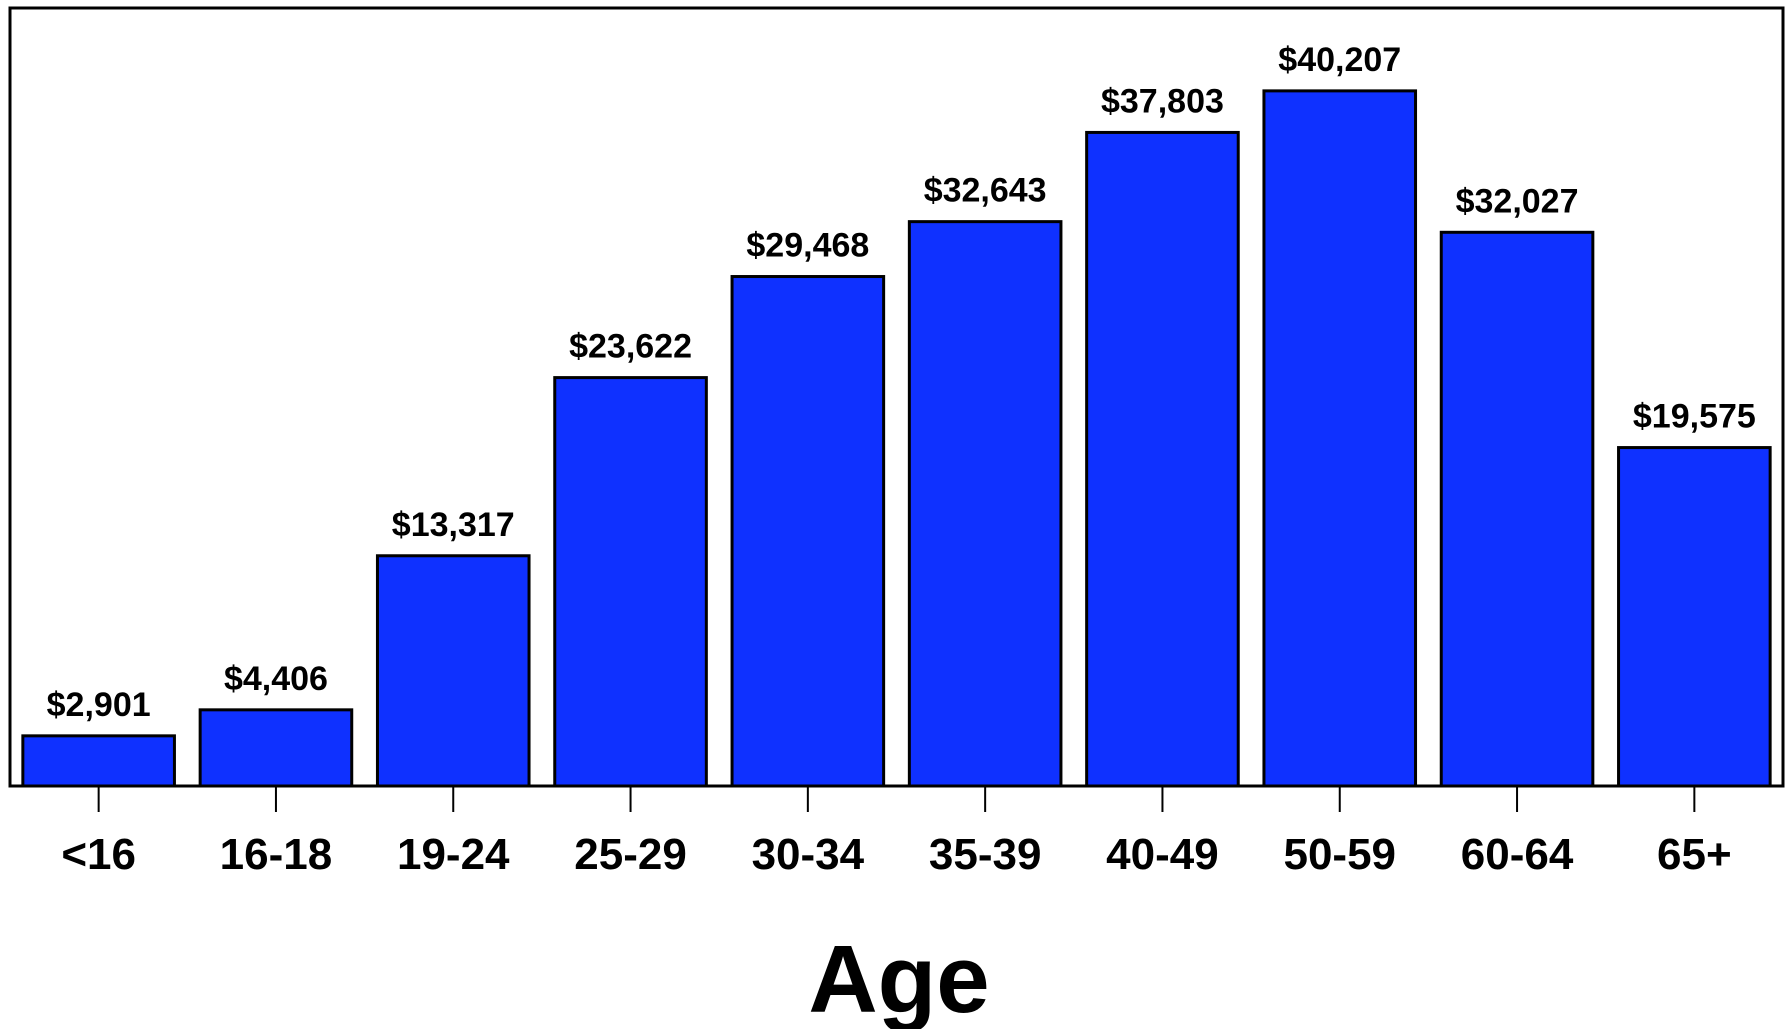 Image resolution: width=1788 pixels, height=1029 pixels. I want to click on value-label-3: $23,622, so click(630, 347).